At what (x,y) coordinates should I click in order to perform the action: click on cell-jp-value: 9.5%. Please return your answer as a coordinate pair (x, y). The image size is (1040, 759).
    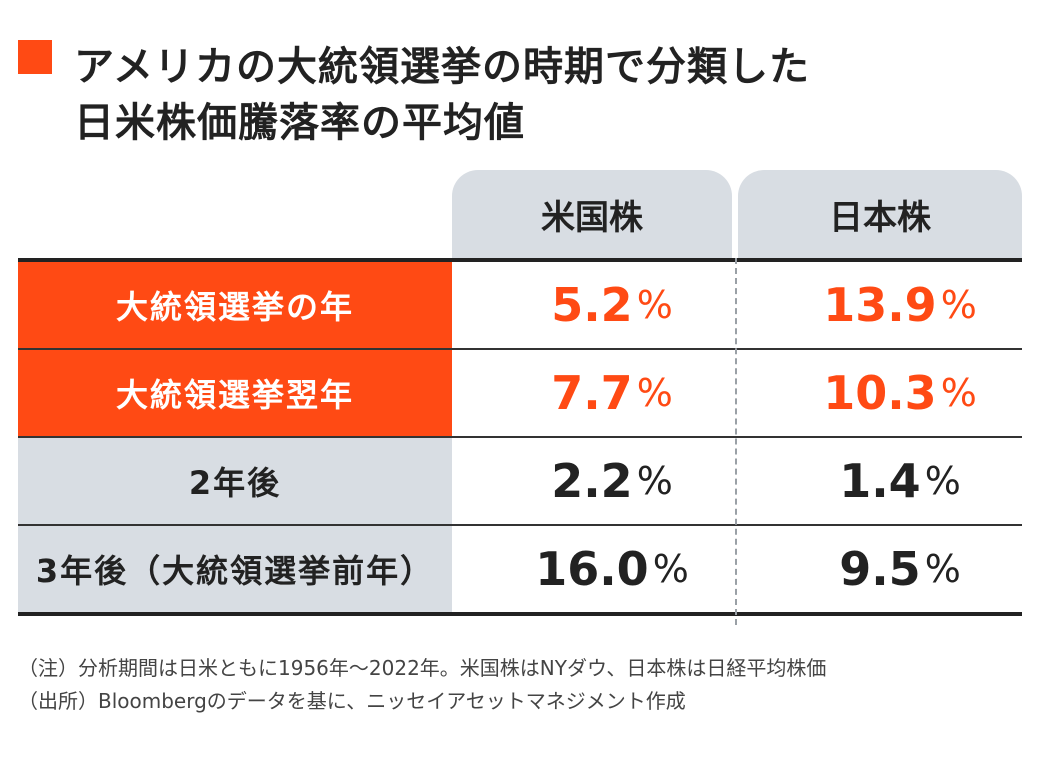
    Looking at the image, I should click on (880, 569).